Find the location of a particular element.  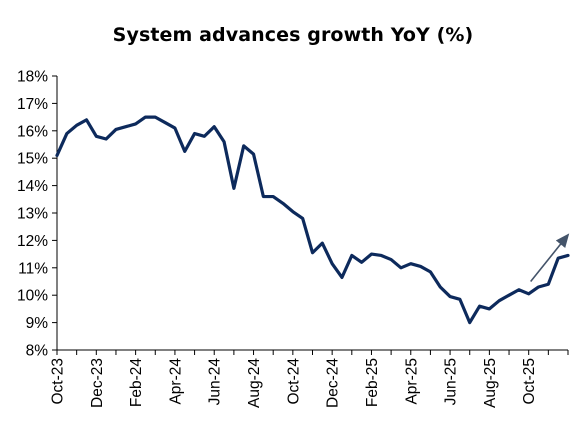

y-tick-label: 16% is located at coordinates (32, 131).